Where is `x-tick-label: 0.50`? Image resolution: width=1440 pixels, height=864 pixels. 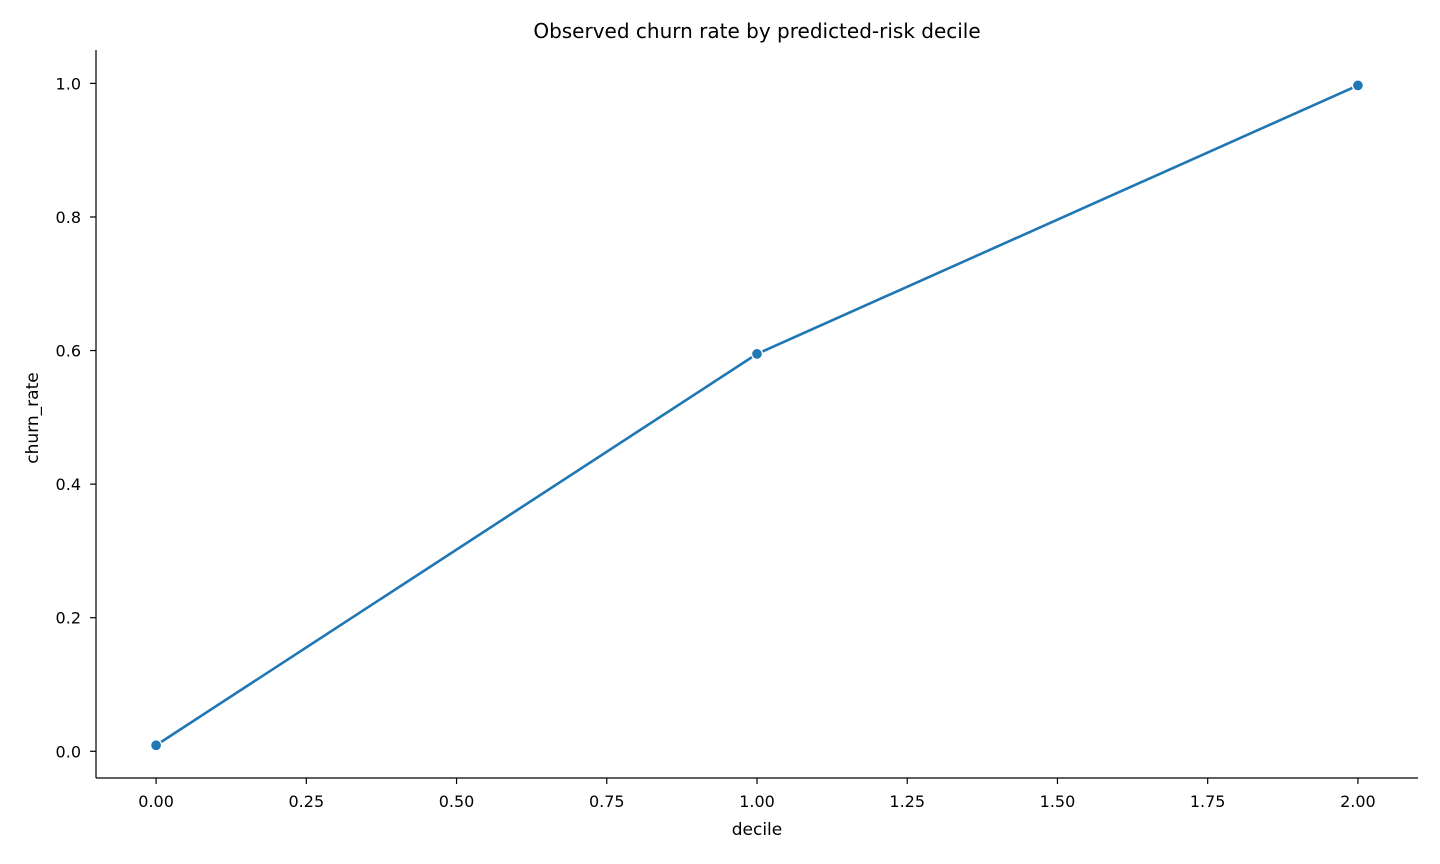 x-tick-label: 0.50 is located at coordinates (457, 801).